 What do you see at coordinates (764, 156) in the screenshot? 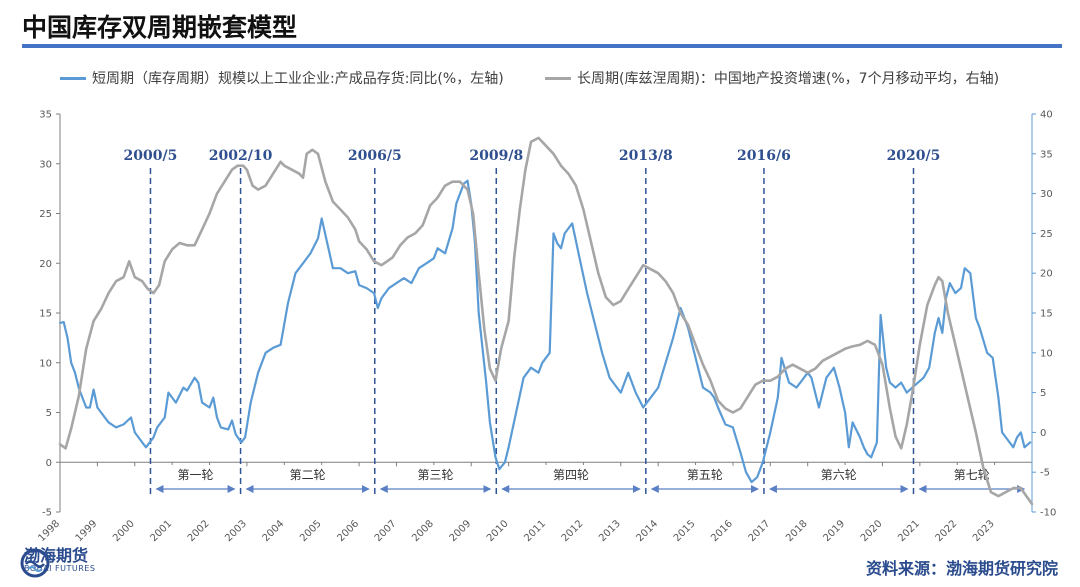
I see `event-date-label: 2016/6` at bounding box center [764, 156].